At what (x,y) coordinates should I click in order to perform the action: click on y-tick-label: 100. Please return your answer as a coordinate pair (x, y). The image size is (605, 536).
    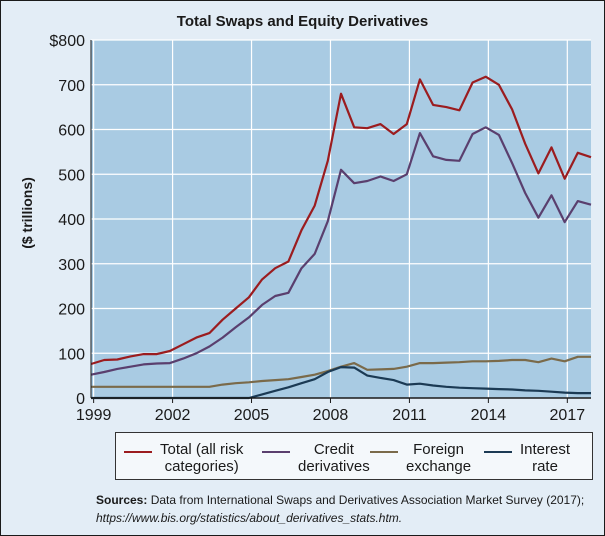
    Looking at the image, I should click on (71, 354).